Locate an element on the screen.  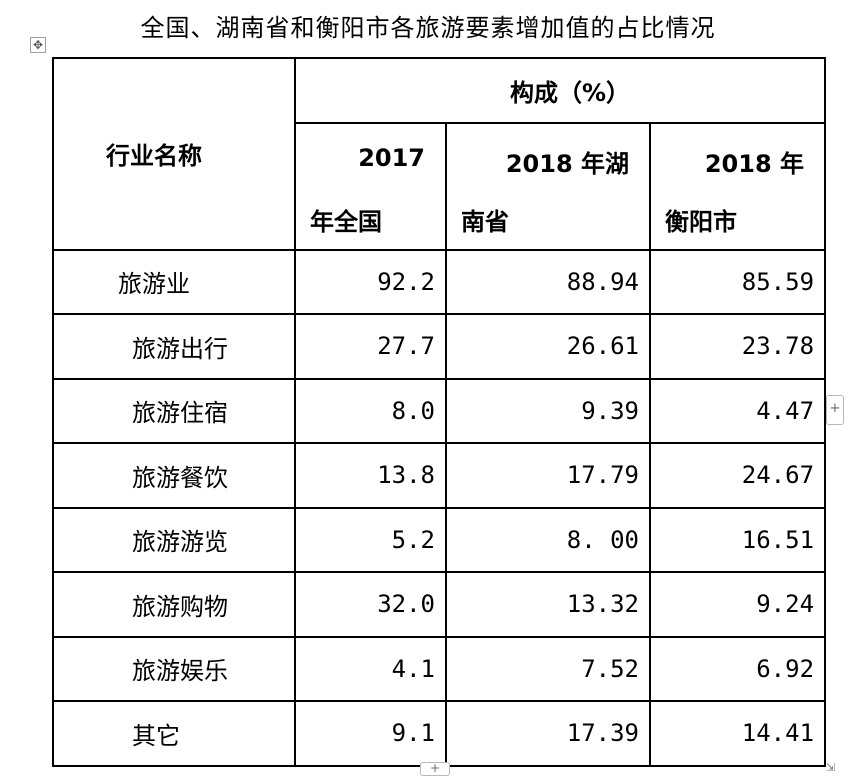
table-row: 旅游业 92.2 88.94 85.59 is located at coordinates (439, 281).